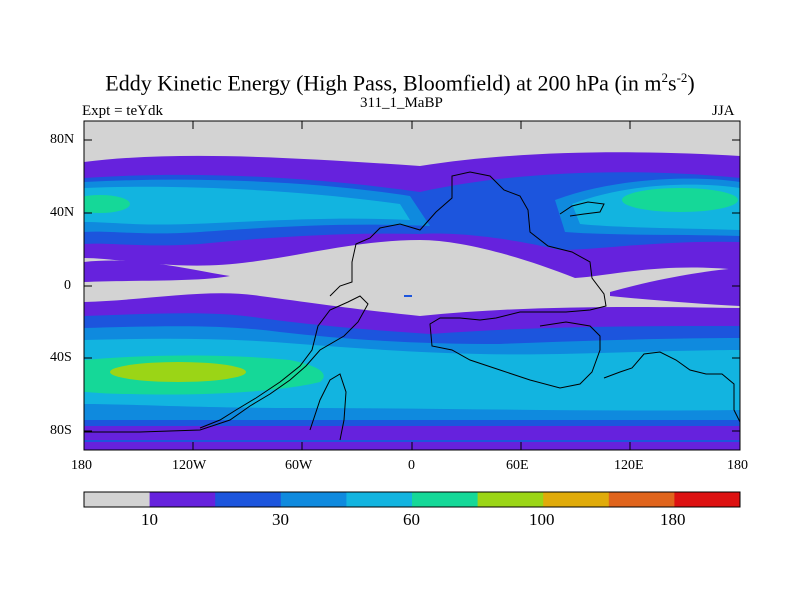 The width and height of the screenshot is (800, 600). Describe the element at coordinates (542, 519) in the screenshot. I see `colorbar-label: 100` at that location.